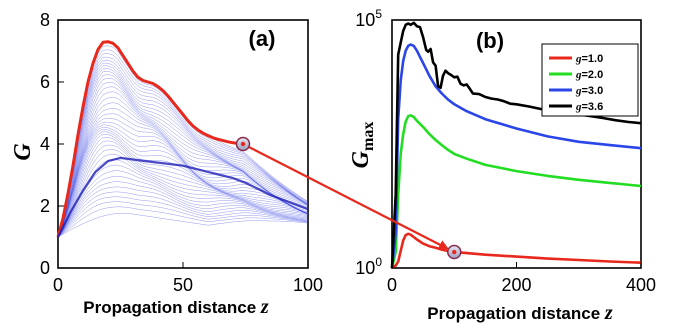  Describe the element at coordinates (589, 59) in the screenshot. I see `legend-label: g=1.0` at that location.